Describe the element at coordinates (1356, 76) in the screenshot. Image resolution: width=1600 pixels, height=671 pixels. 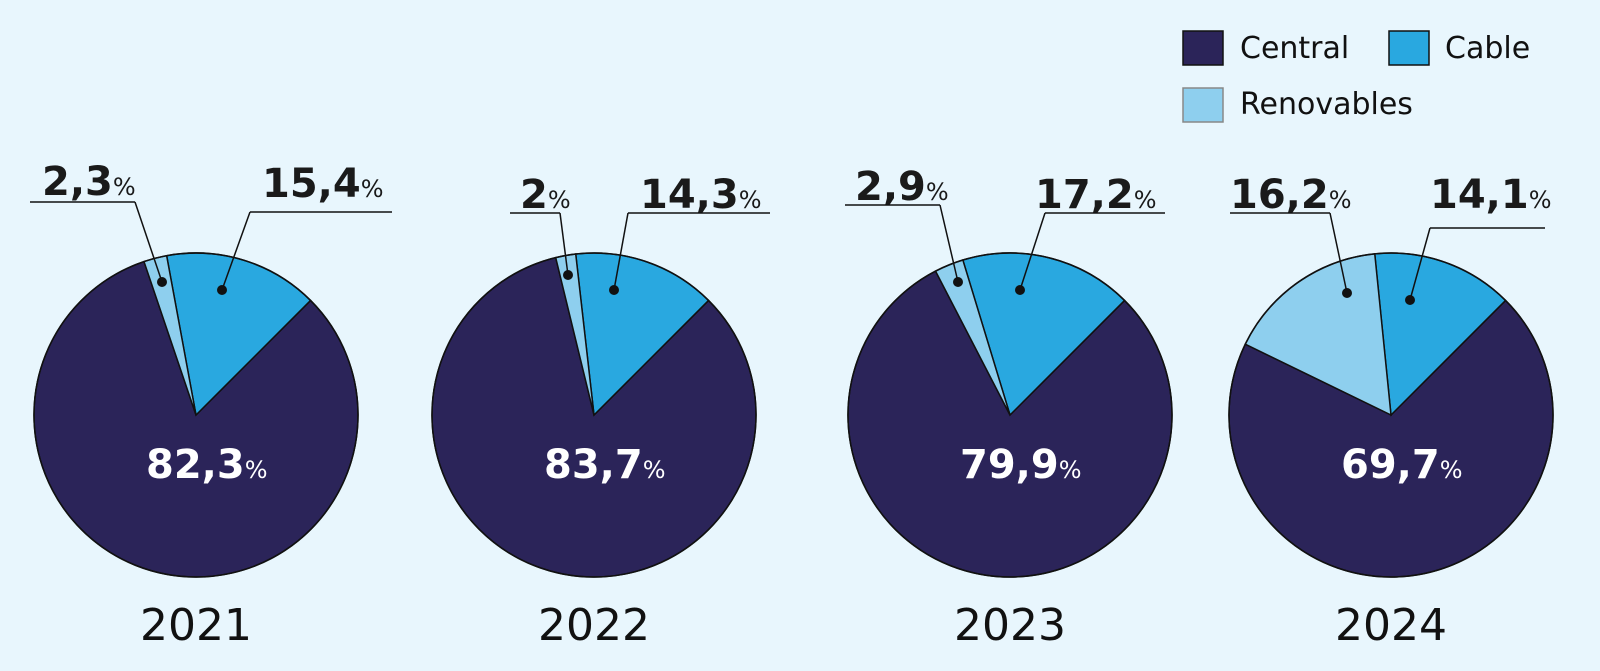
I see `legend: Central Cable Renovables` at that location.